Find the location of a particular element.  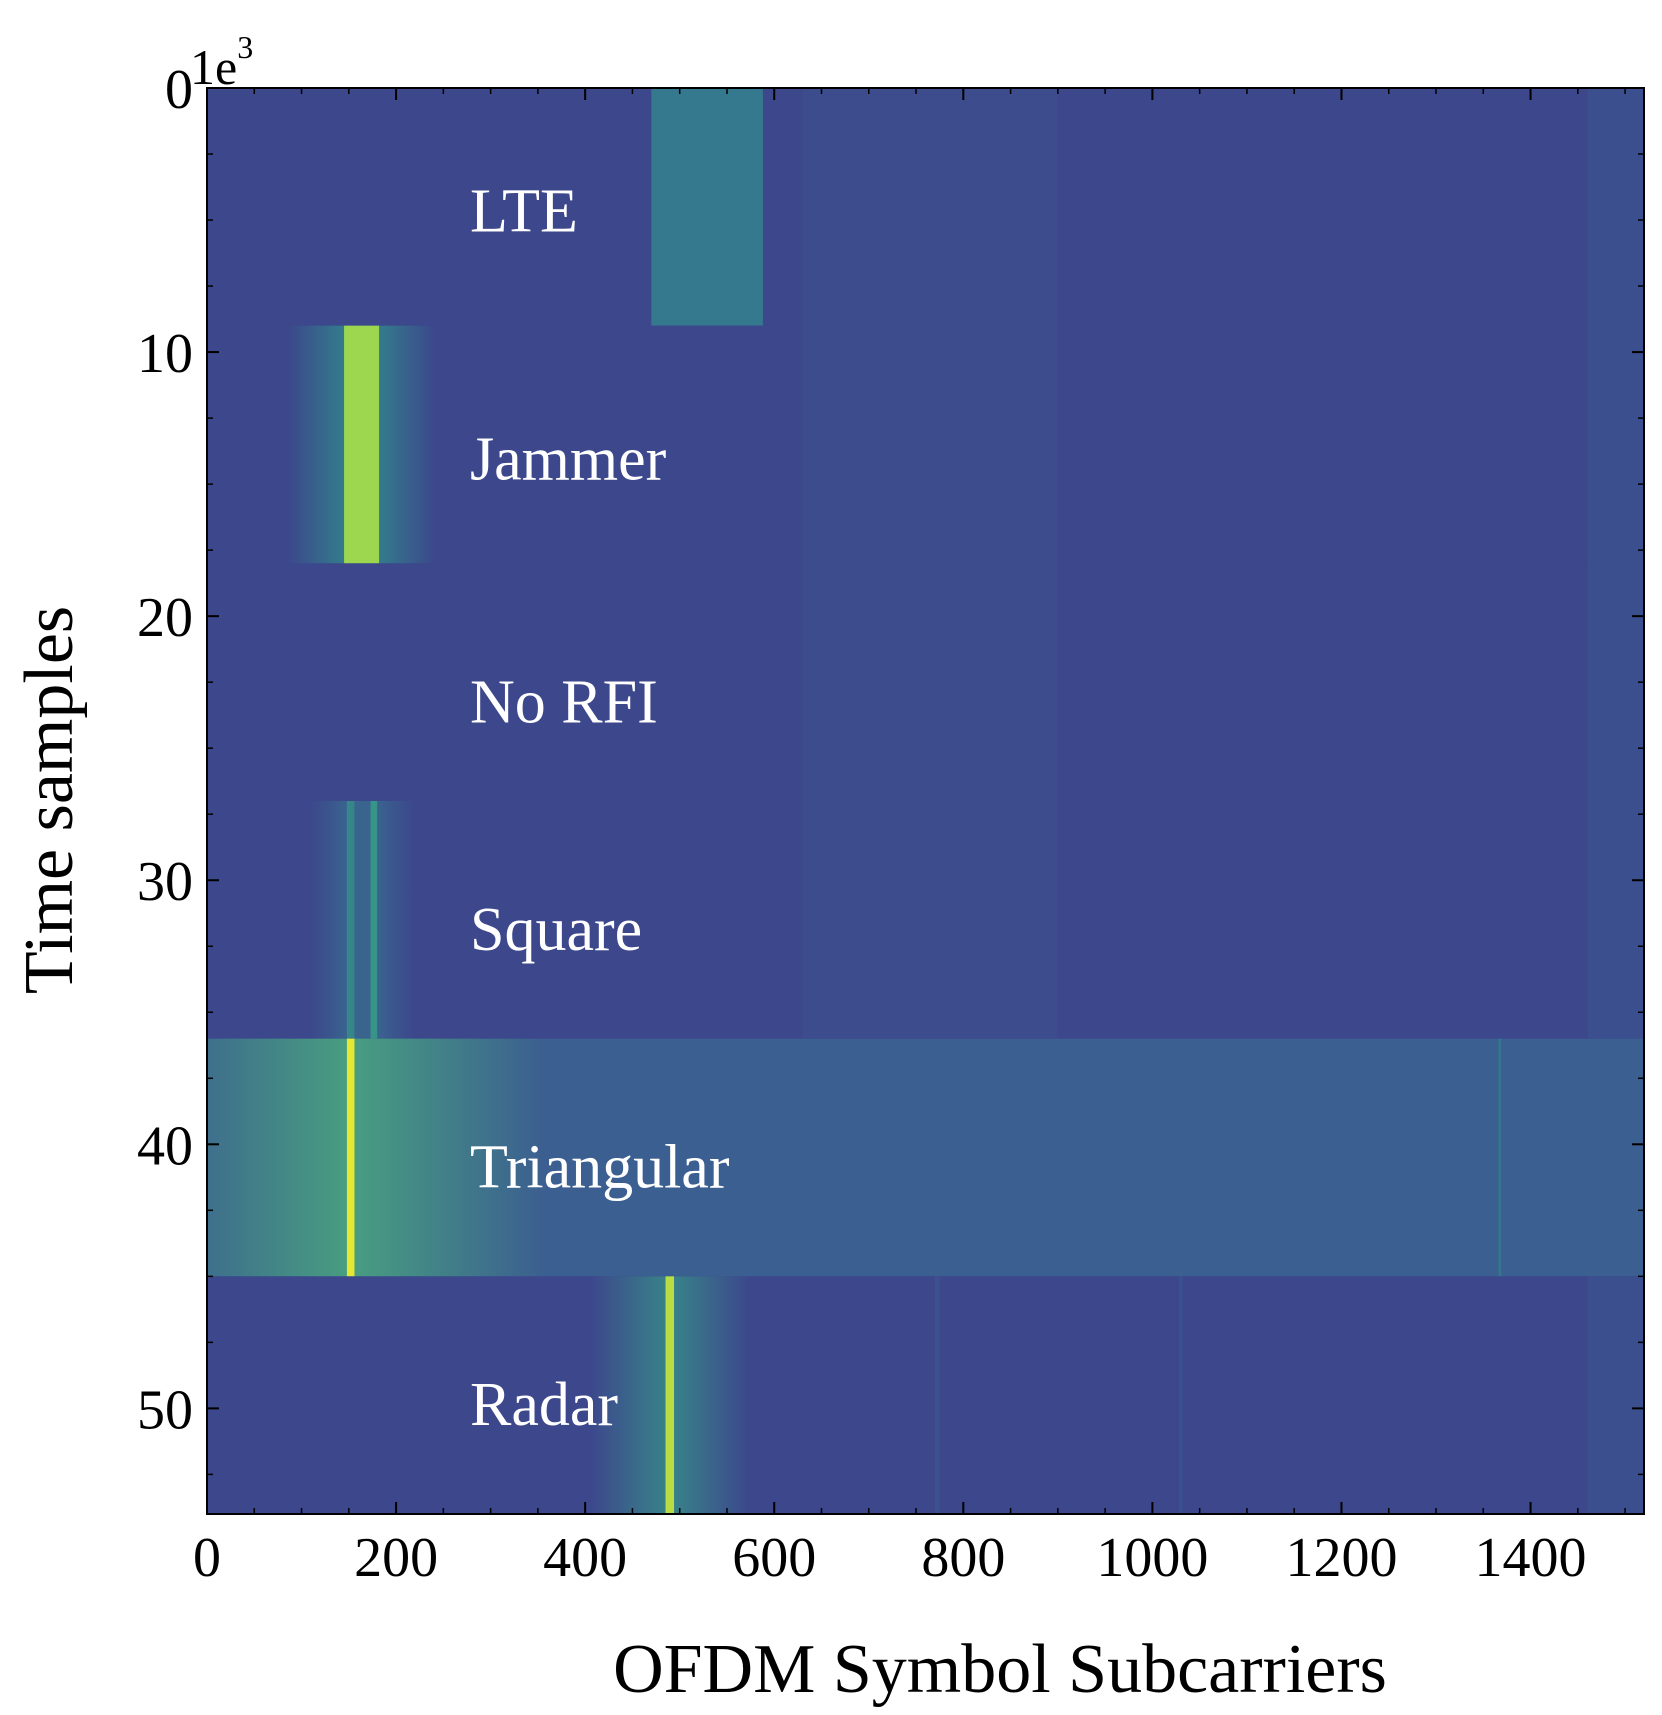

y-tick-label: 20 is located at coordinates (165, 618).